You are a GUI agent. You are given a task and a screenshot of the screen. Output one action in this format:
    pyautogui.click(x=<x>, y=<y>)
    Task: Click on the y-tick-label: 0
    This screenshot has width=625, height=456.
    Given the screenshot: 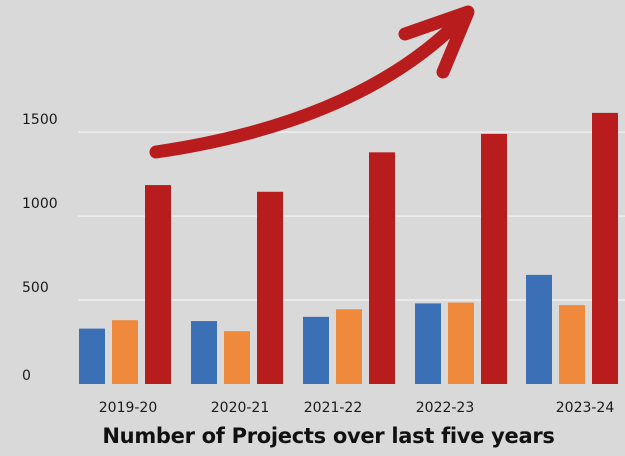 What is the action you would take?
    pyautogui.click(x=26, y=376)
    